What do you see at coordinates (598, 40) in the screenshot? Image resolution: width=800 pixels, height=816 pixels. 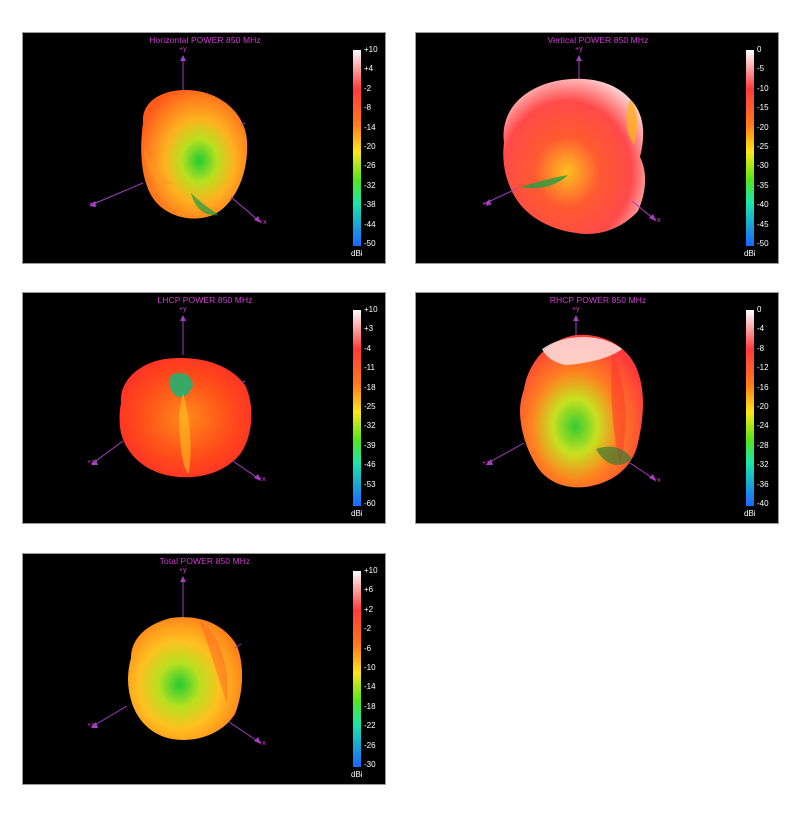 I see `panel-title: Vertical POWER 850 MHz` at bounding box center [598, 40].